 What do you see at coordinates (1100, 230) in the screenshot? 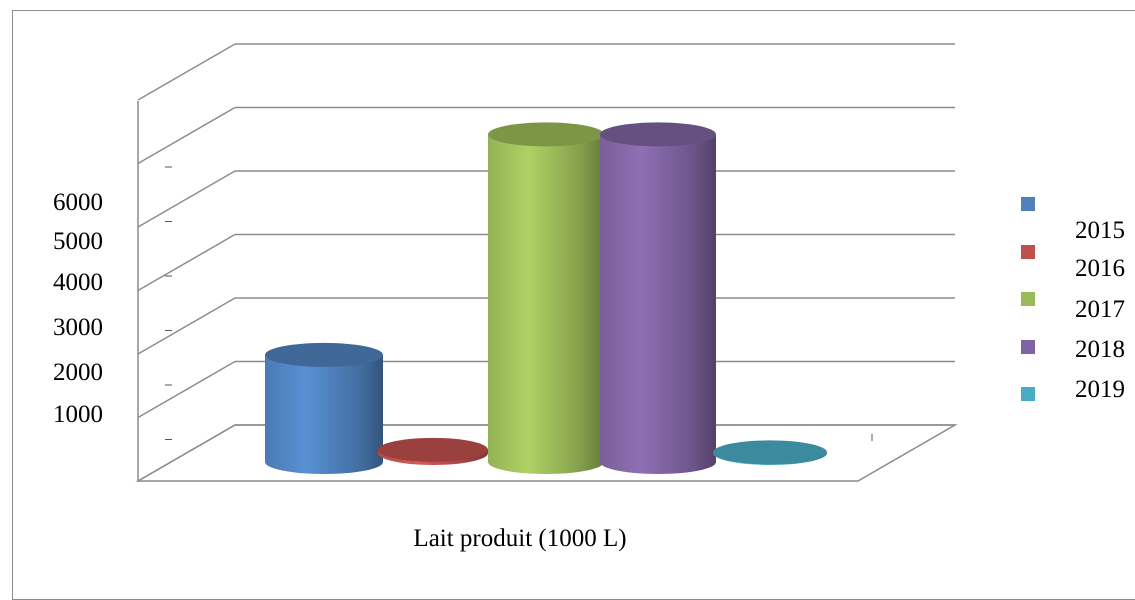
I see `legend-label: 2015` at bounding box center [1100, 230].